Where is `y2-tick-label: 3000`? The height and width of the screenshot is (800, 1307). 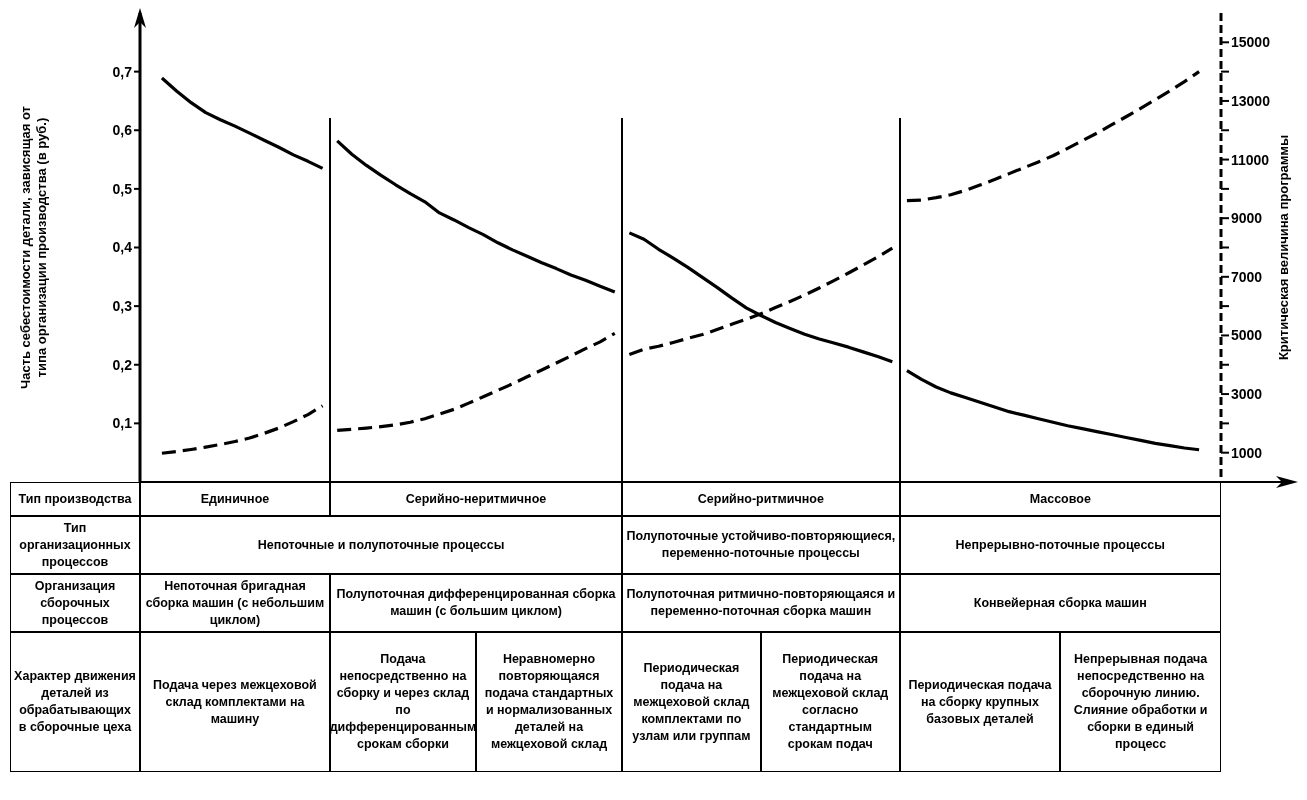
y2-tick-label: 3000 is located at coordinates (1247, 394).